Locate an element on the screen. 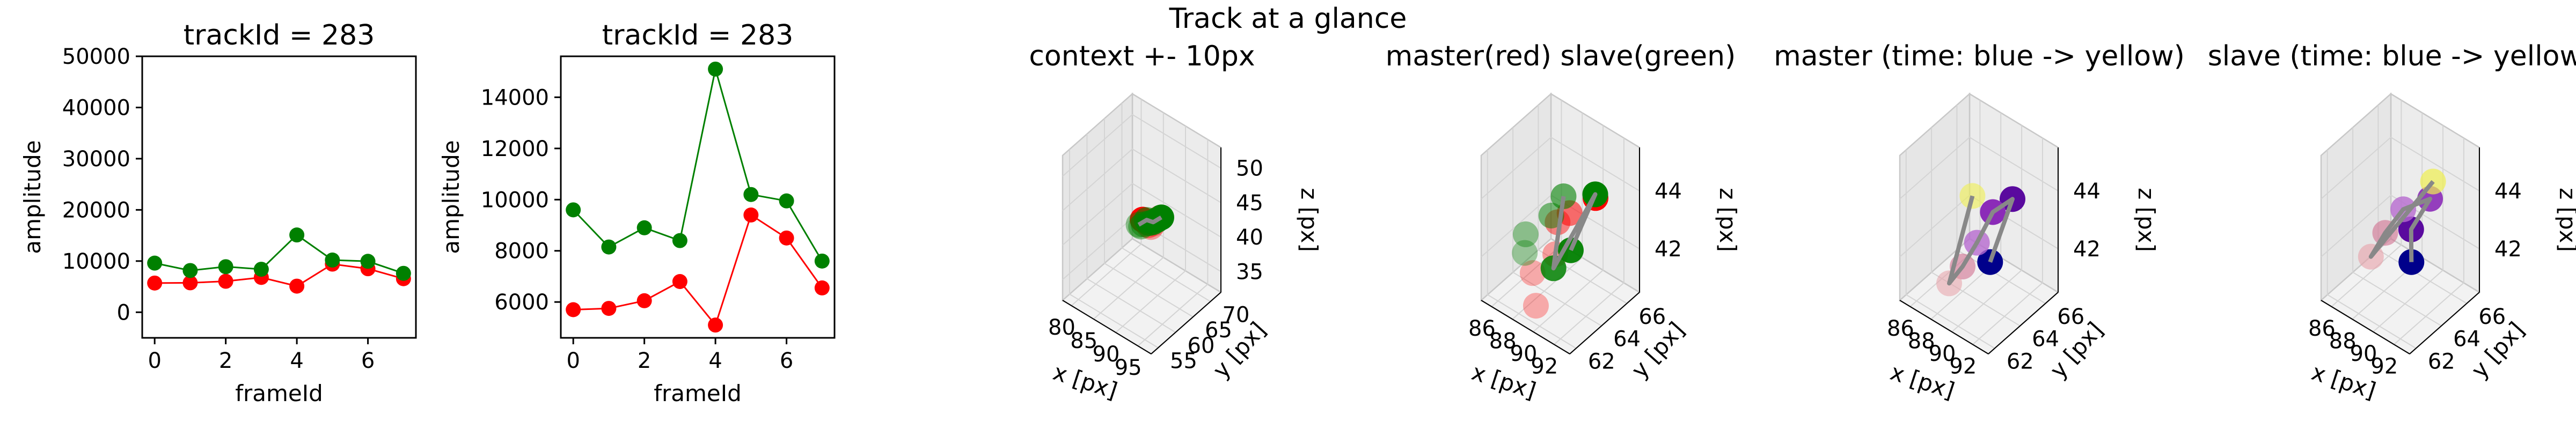 This screenshot has height=429, width=2576. y-tick-label: 12000 is located at coordinates (515, 149).